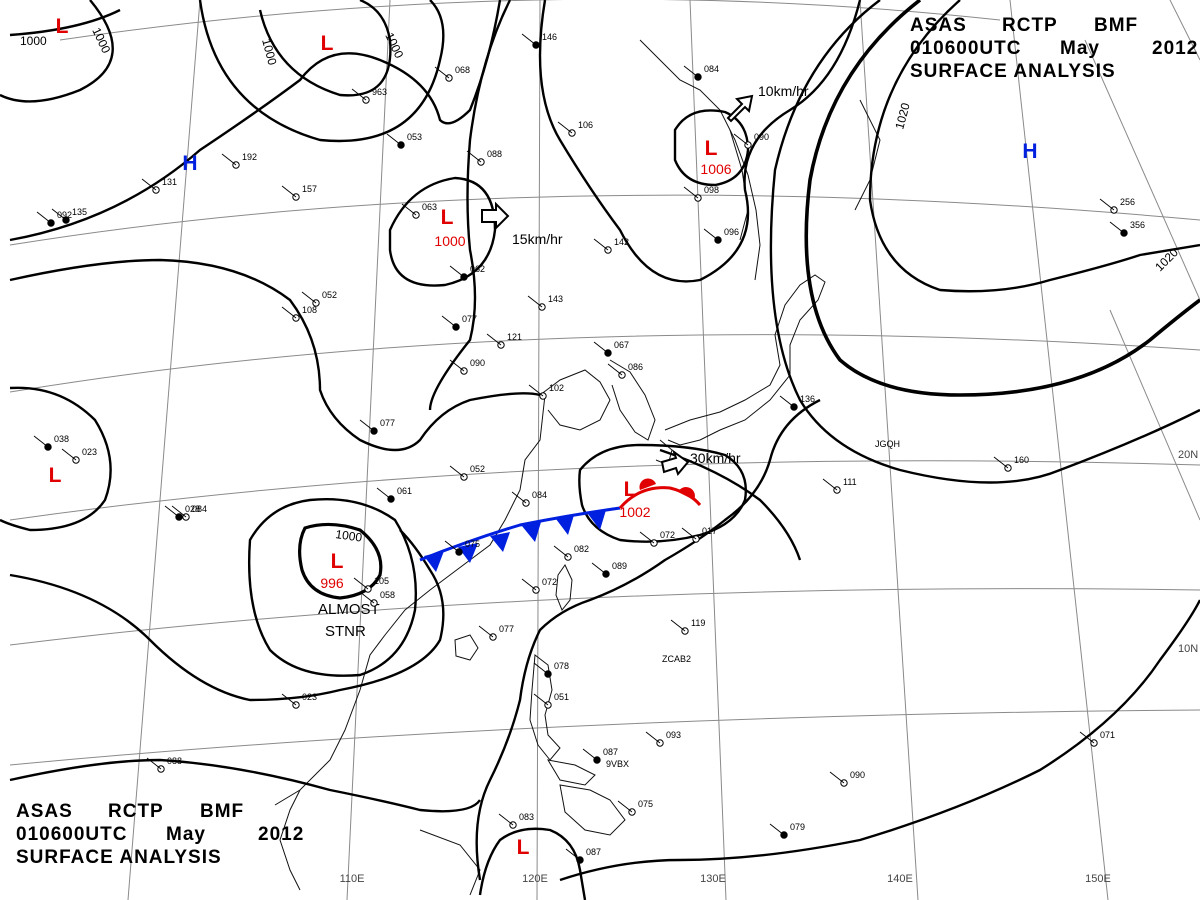  I want to click on isobar-mid-continent, so click(275, 355).